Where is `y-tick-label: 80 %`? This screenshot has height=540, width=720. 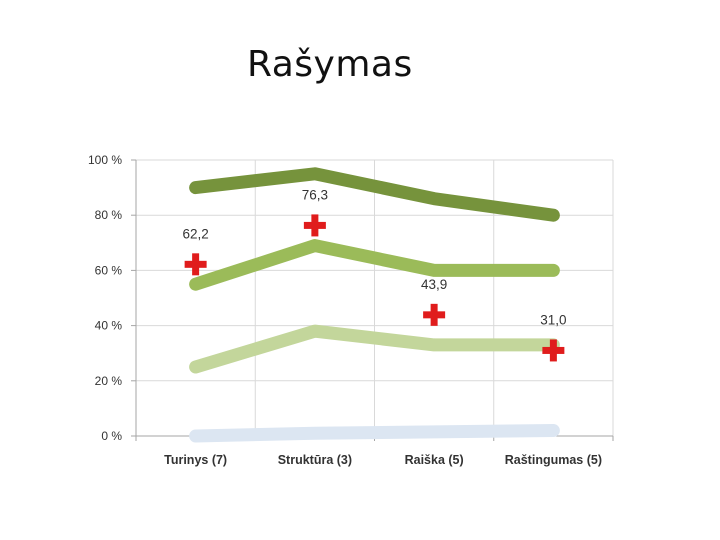
y-tick-label: 80 % is located at coordinates (109, 215).